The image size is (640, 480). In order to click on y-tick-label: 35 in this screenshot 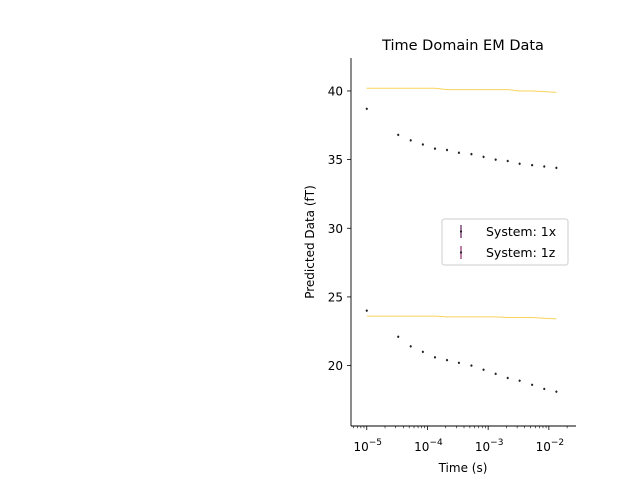, I will do `click(335, 160)`.